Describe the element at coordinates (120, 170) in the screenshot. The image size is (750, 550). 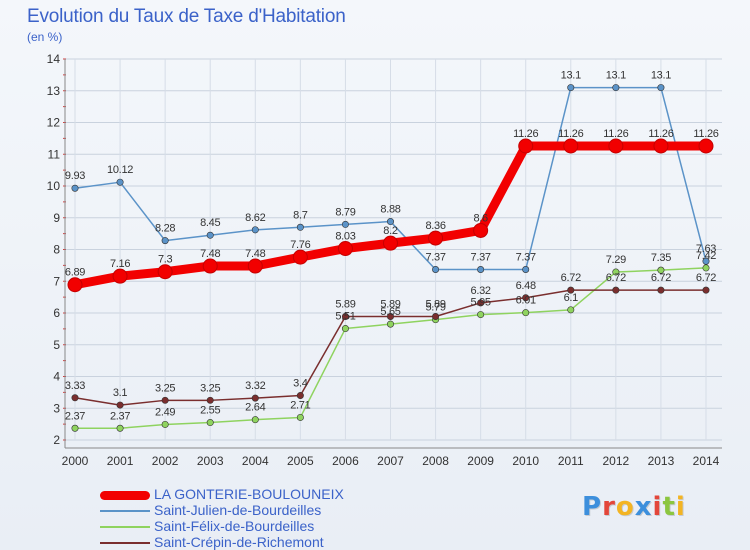
I see `series-1-label-1: 10.12` at that location.